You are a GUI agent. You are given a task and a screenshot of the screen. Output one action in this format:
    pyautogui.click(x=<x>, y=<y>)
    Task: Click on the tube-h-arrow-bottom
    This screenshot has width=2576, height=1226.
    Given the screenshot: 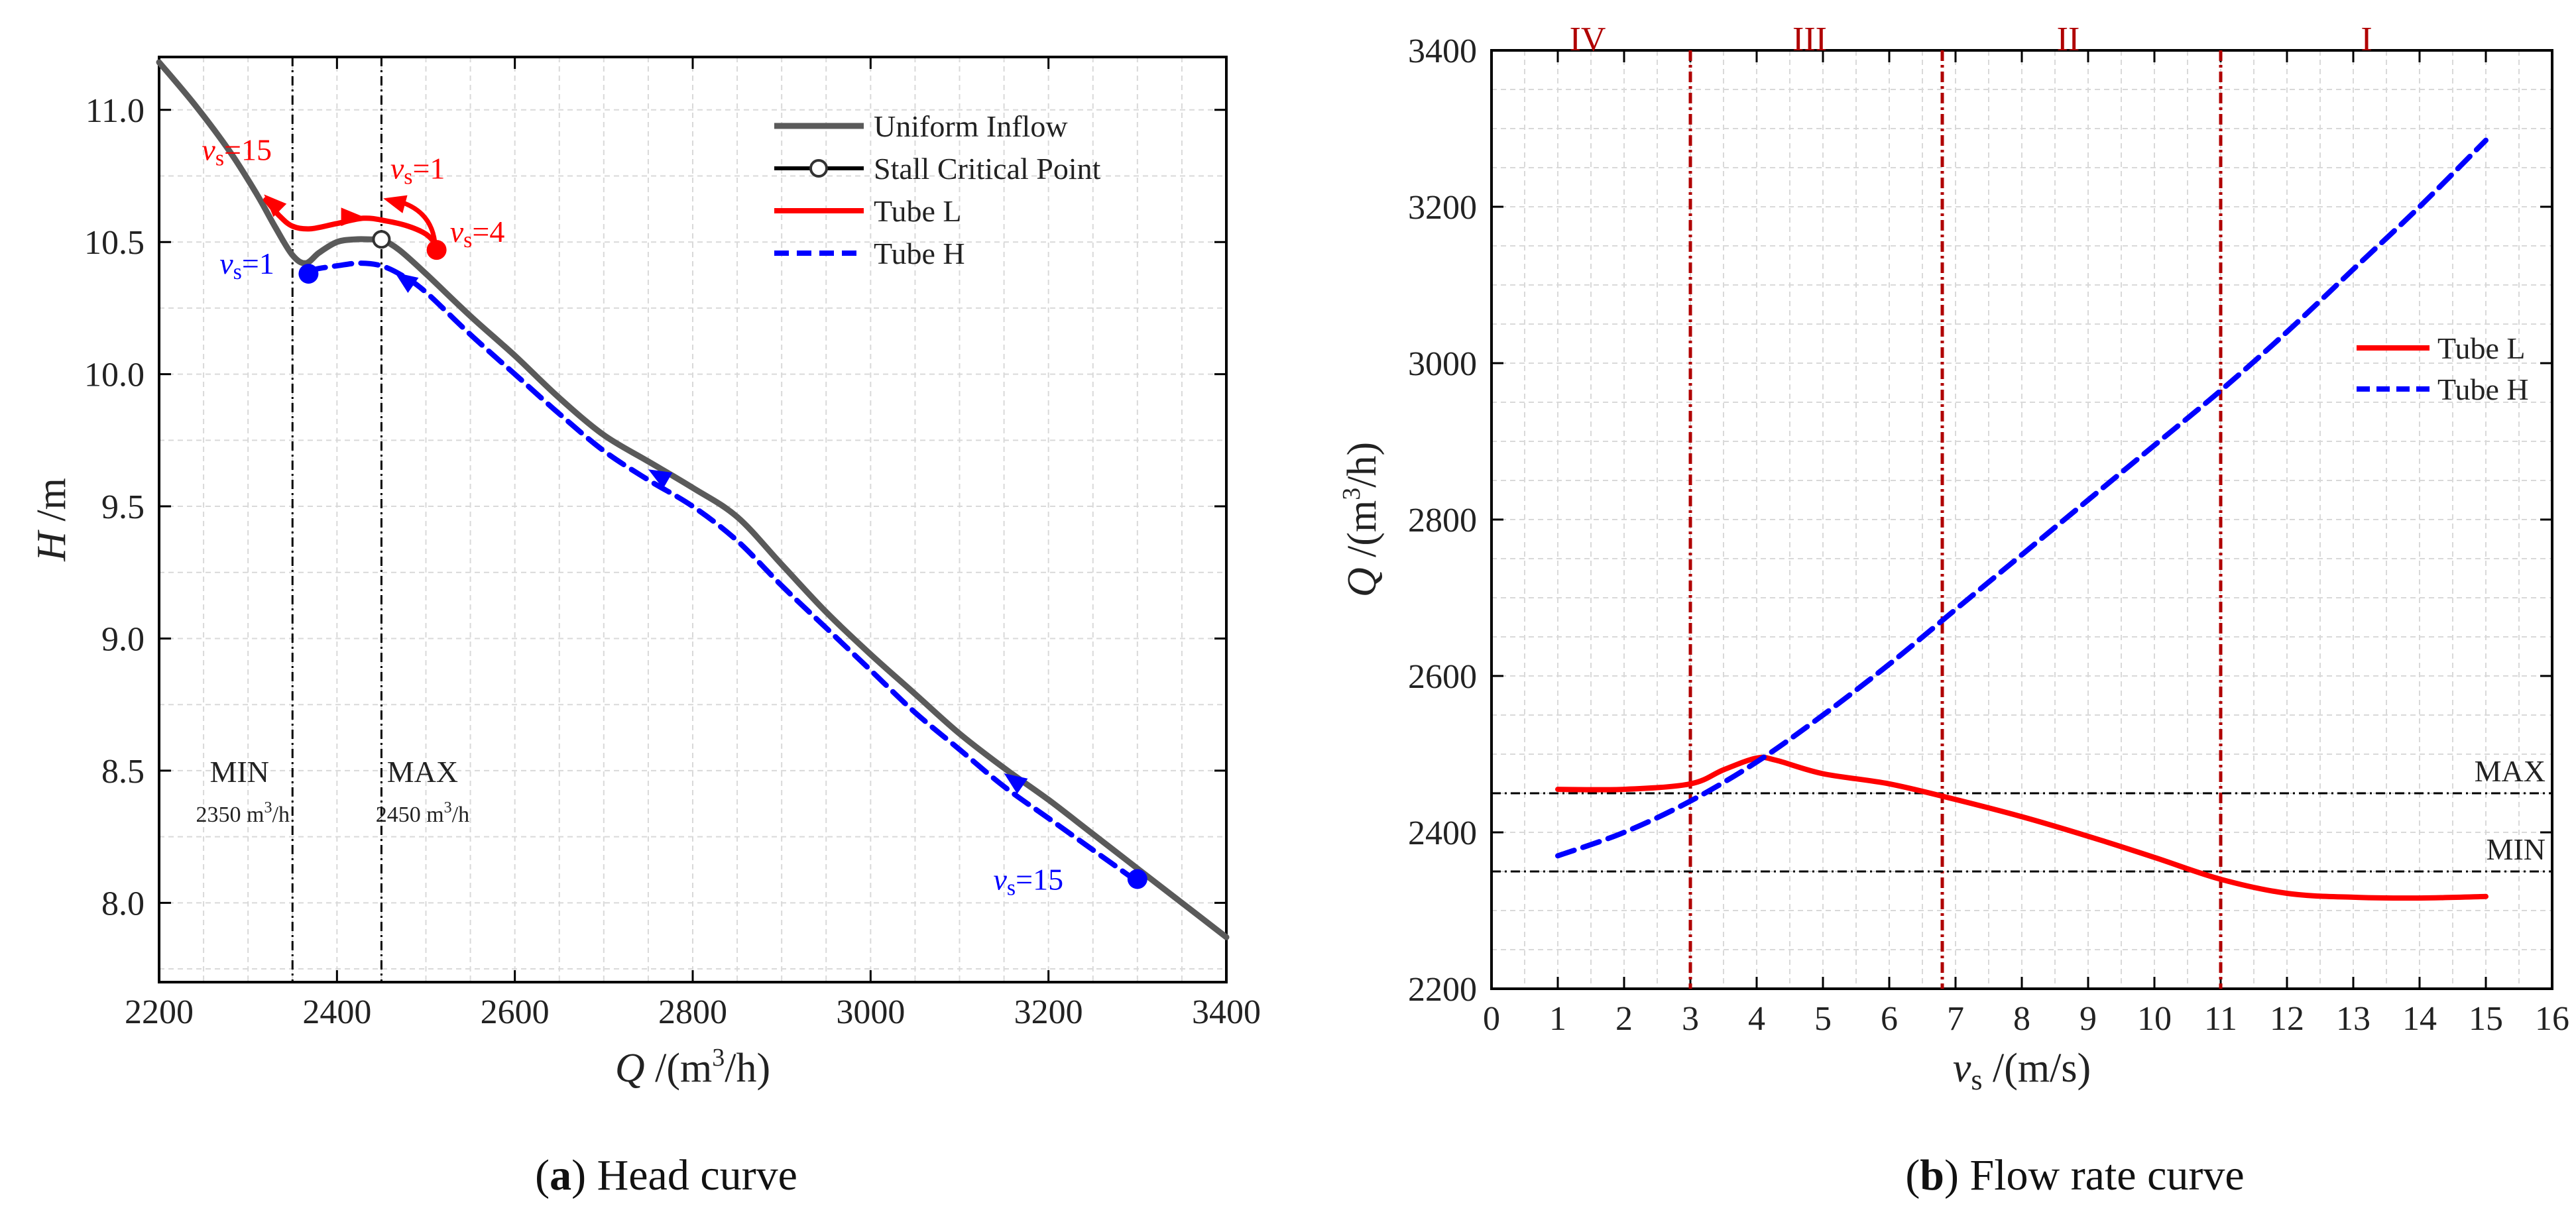 What is the action you would take?
    pyautogui.click(x=1016, y=784)
    